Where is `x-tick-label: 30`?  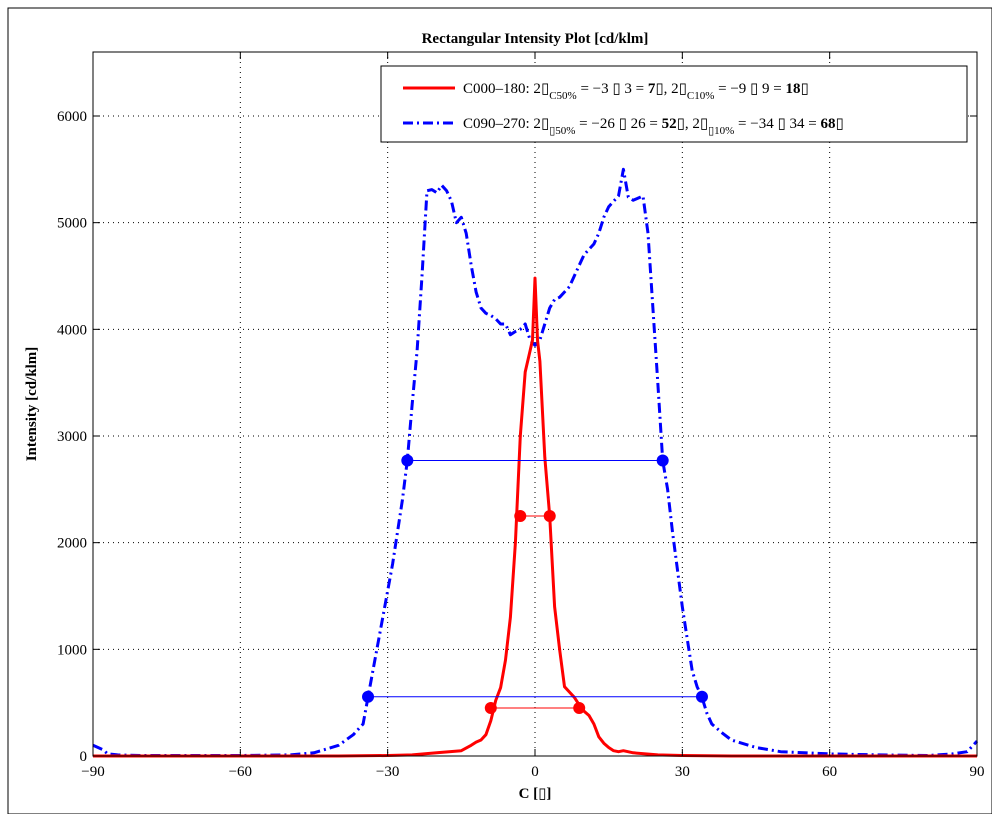 x-tick-label: 30 is located at coordinates (682, 772).